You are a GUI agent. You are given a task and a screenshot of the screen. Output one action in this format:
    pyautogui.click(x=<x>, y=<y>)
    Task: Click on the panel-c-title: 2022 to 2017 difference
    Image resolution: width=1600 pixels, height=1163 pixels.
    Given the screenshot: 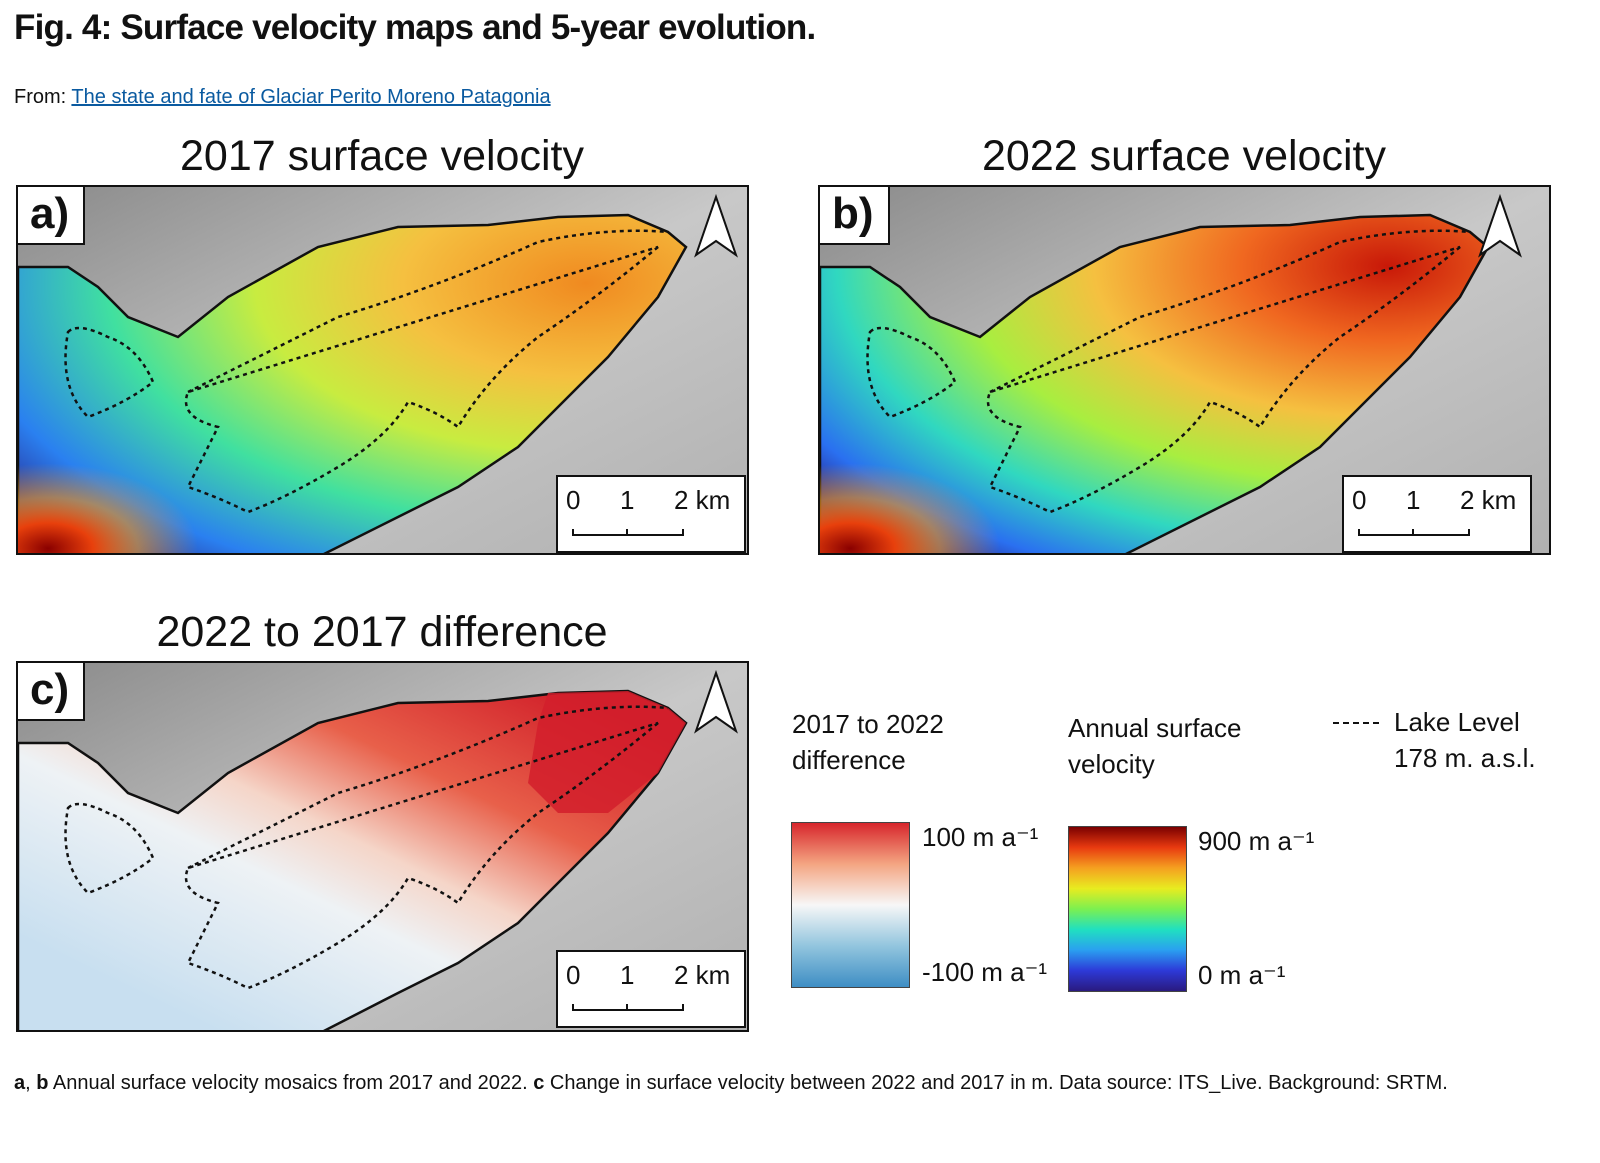 What is the action you would take?
    pyautogui.click(x=382, y=632)
    